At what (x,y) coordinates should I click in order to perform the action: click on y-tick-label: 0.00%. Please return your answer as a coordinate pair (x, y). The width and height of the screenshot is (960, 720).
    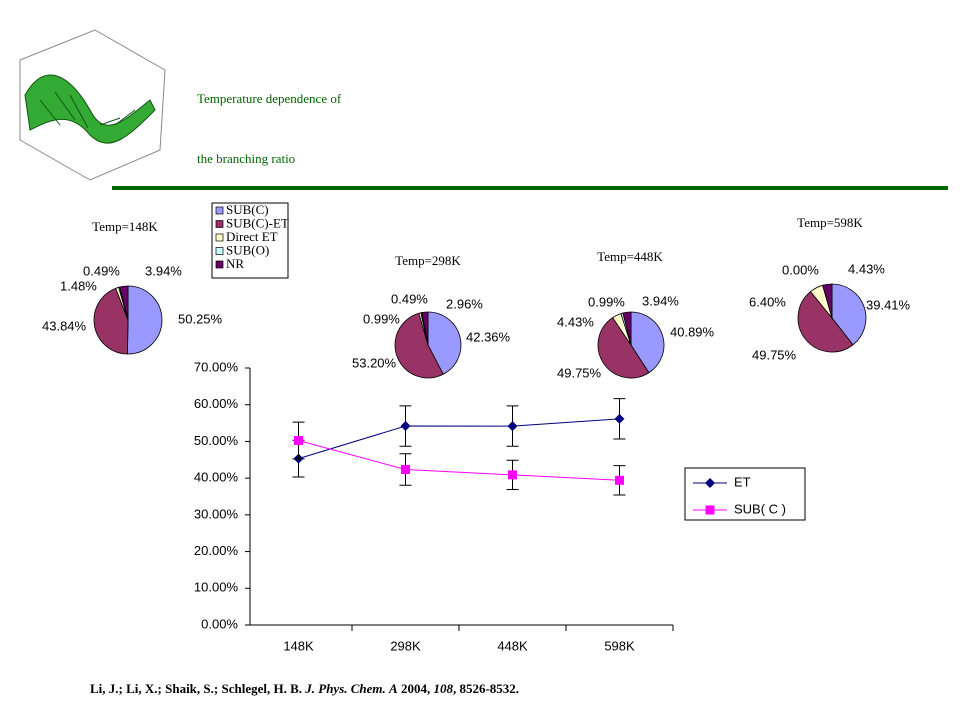
    Looking at the image, I should click on (219, 623).